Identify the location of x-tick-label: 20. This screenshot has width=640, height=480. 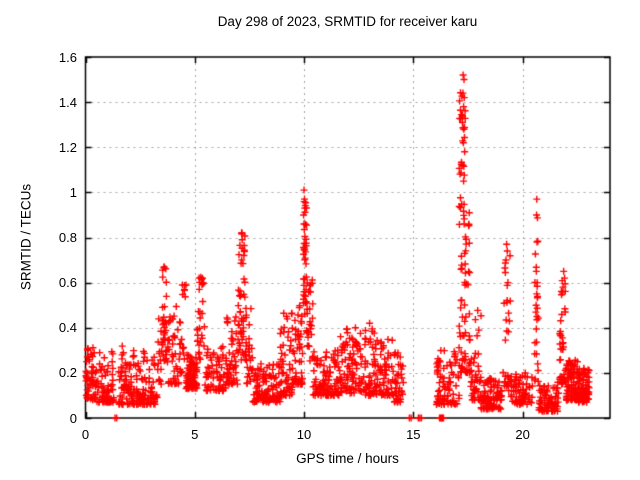
(522, 434).